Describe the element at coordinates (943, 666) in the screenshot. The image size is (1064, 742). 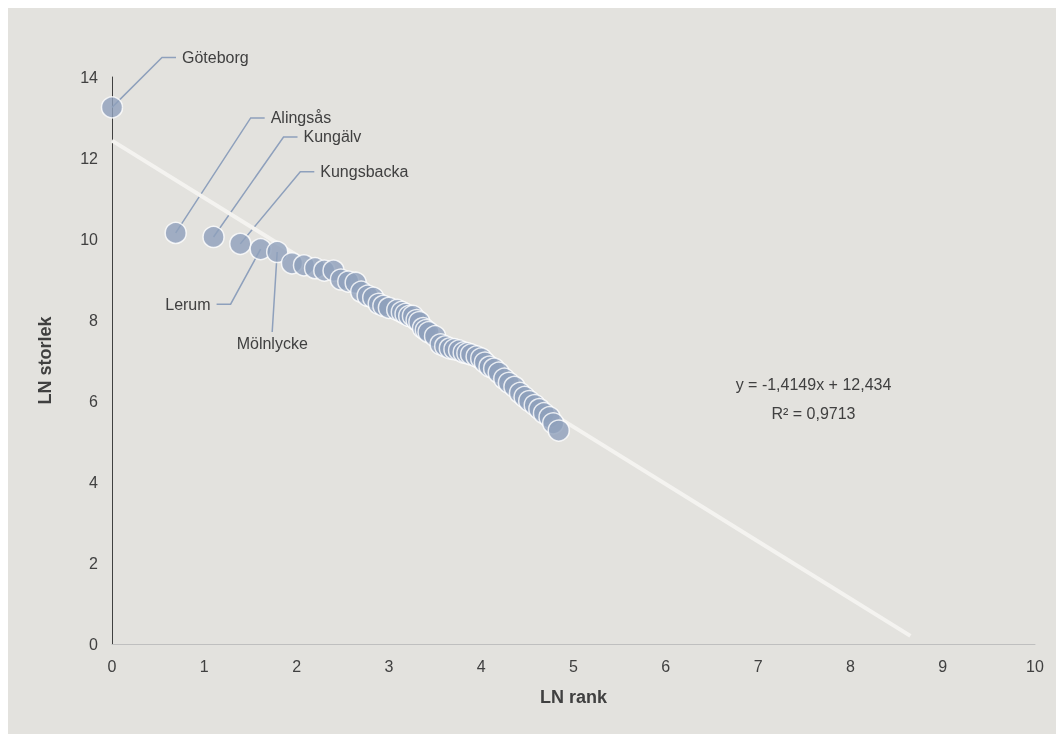
I see `x-tick-label: 9` at that location.